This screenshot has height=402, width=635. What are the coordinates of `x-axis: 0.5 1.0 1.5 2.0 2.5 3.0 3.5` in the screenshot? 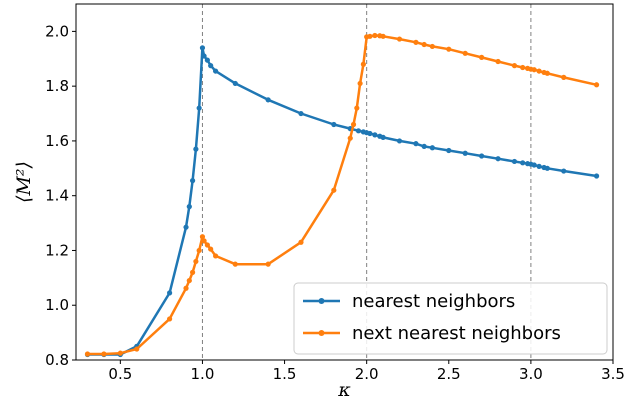 It's located at (366, 371).